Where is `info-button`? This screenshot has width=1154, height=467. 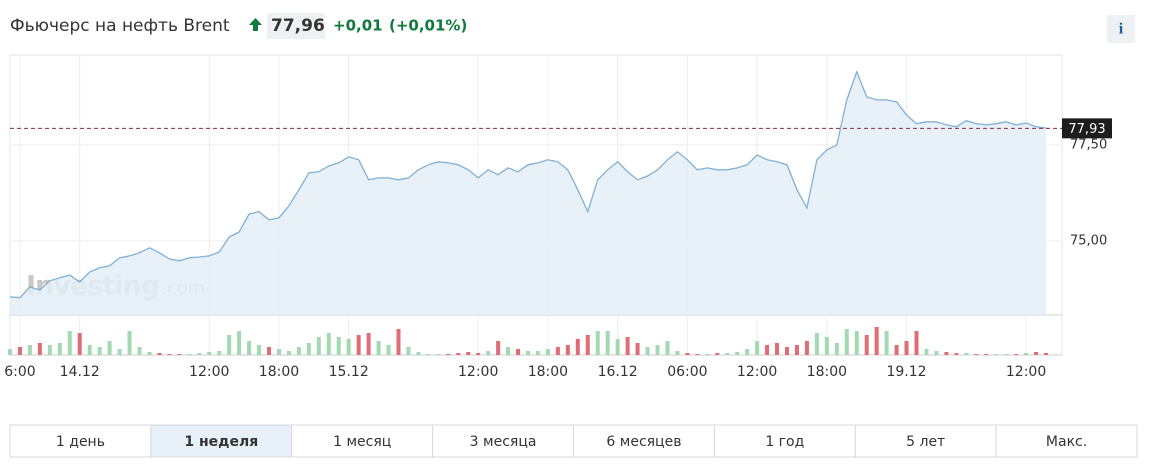
info-button is located at coordinates (1121, 29).